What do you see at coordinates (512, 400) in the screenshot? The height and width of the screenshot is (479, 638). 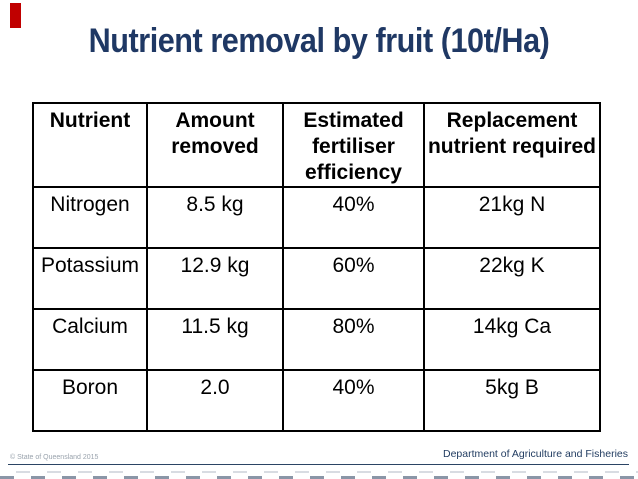 I see `table-cell: 5kg B` at bounding box center [512, 400].